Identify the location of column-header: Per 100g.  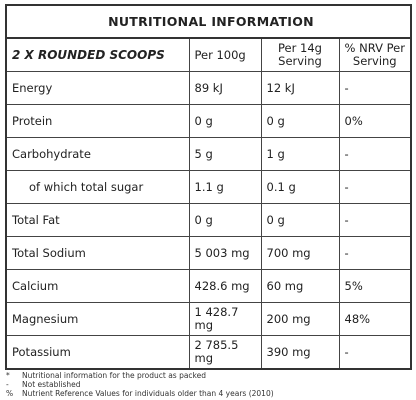
(225, 54).